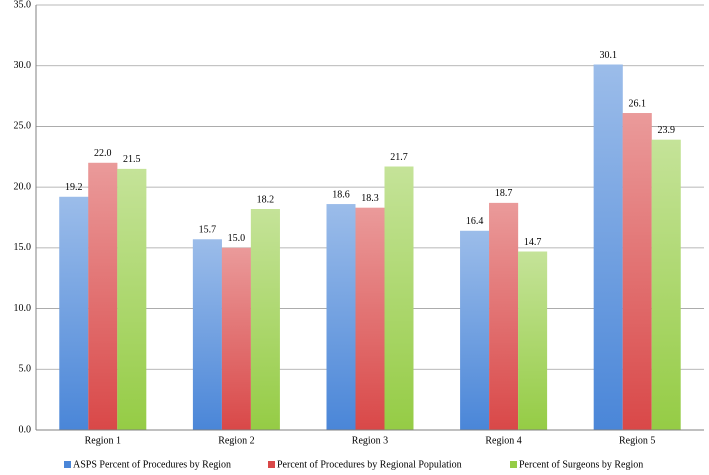  I want to click on y-tick-label: 15.0, so click(23, 247).